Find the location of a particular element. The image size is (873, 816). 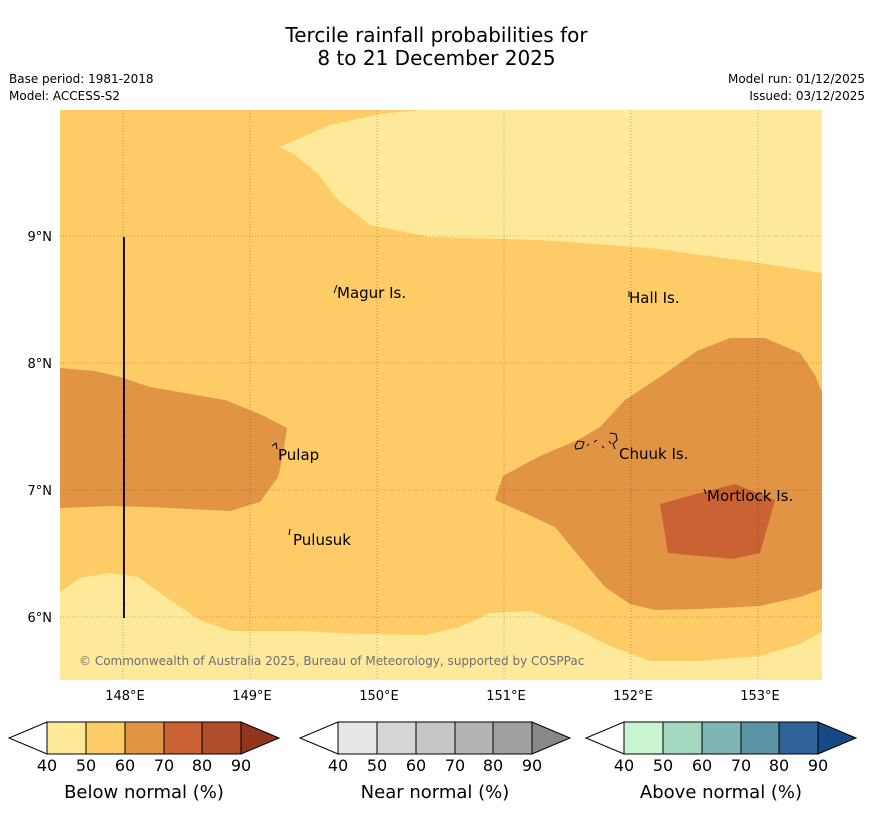

colorbar-below-tick-60: 60 is located at coordinates (125, 765).